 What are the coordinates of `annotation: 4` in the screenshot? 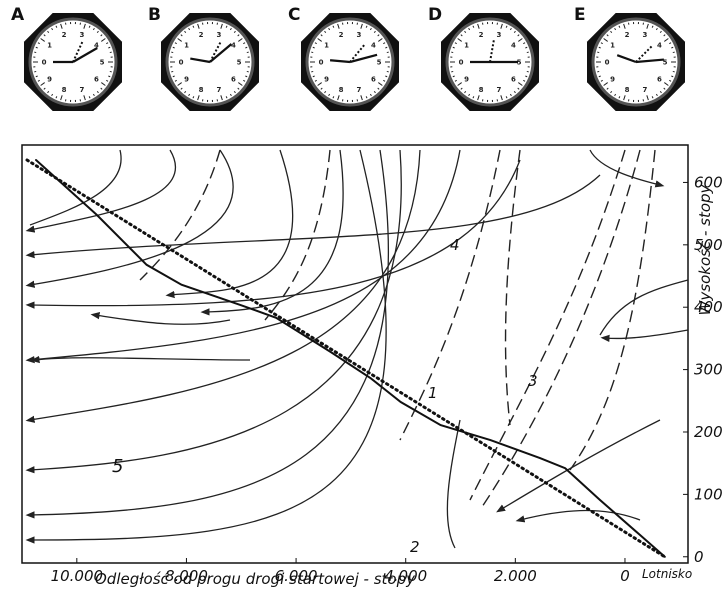 It's located at (455, 245).